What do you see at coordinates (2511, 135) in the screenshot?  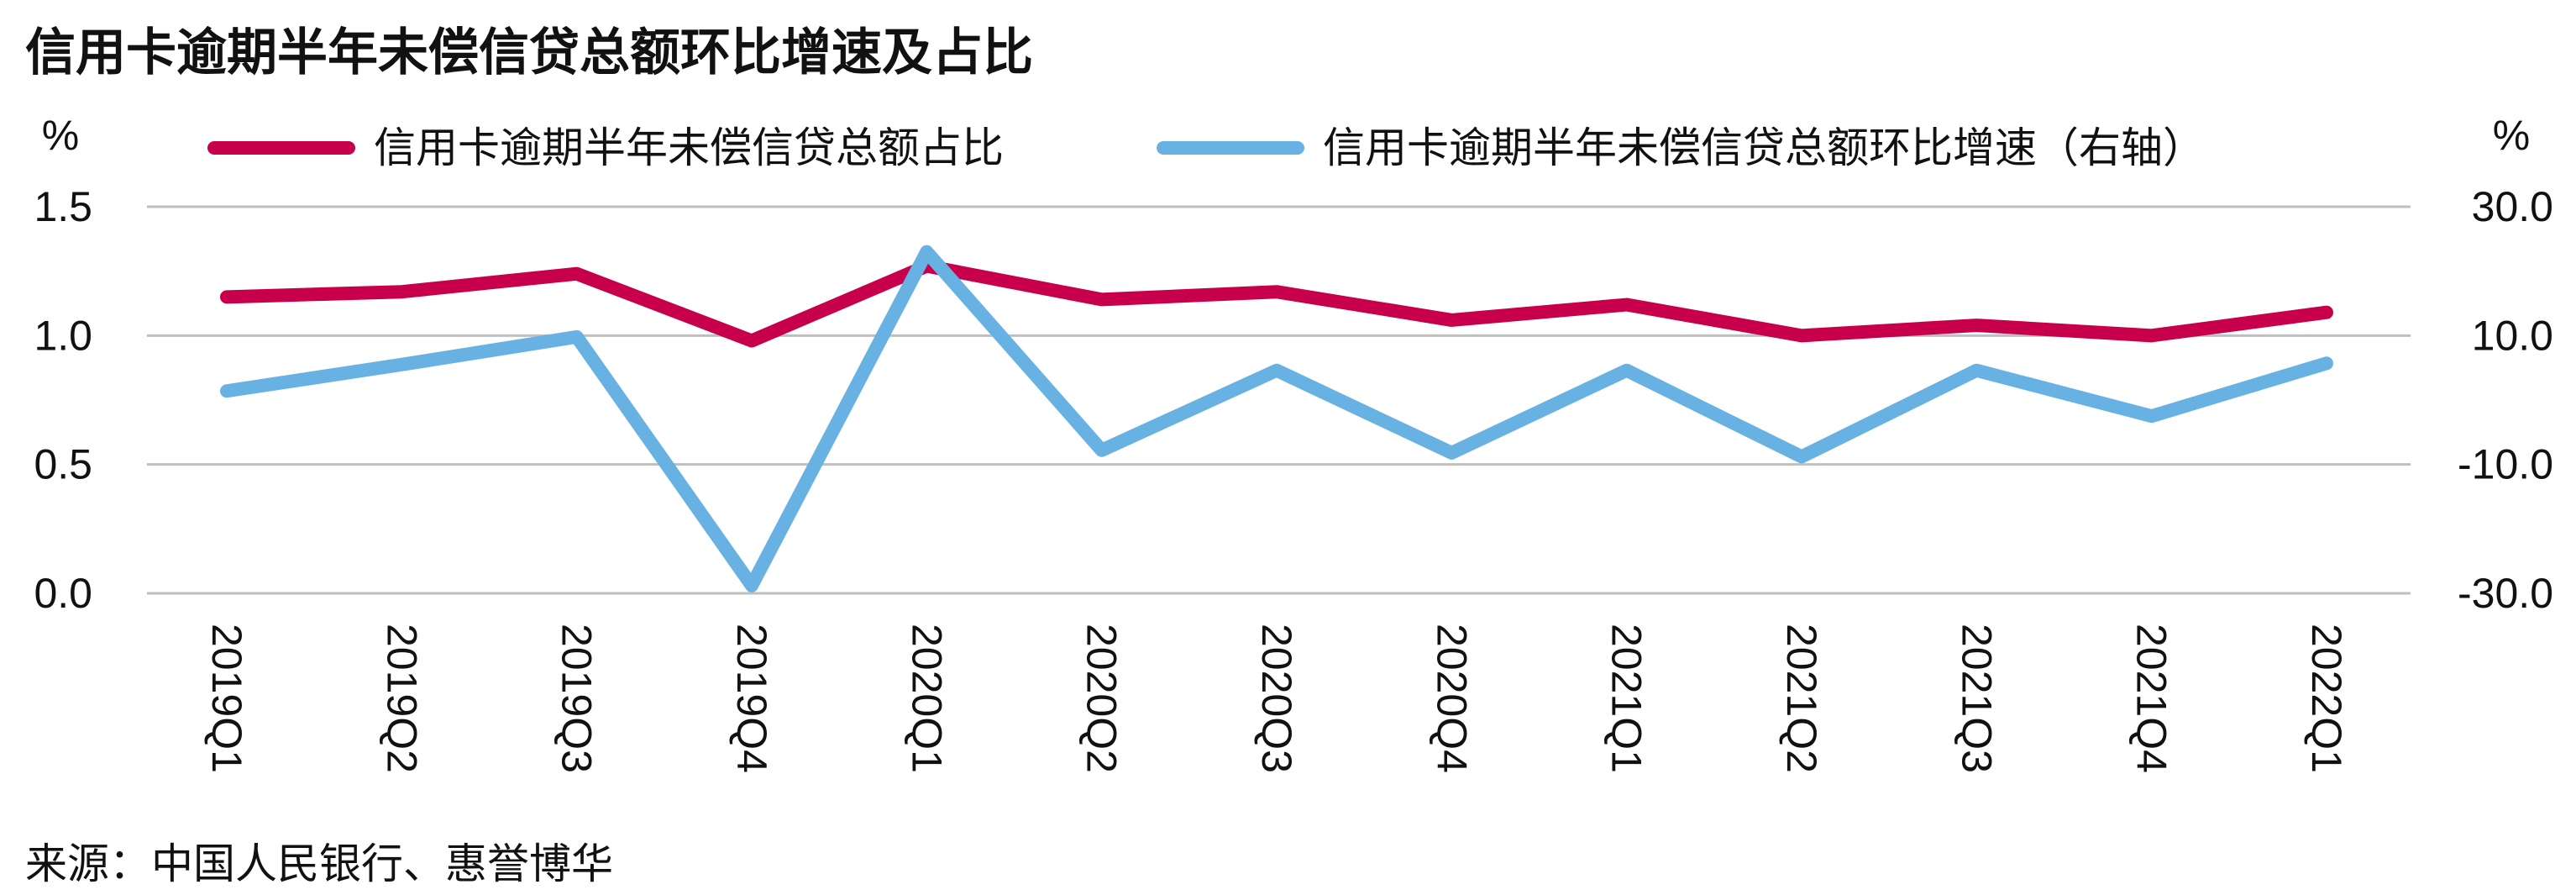 I see `y-right-unit: %` at bounding box center [2511, 135].